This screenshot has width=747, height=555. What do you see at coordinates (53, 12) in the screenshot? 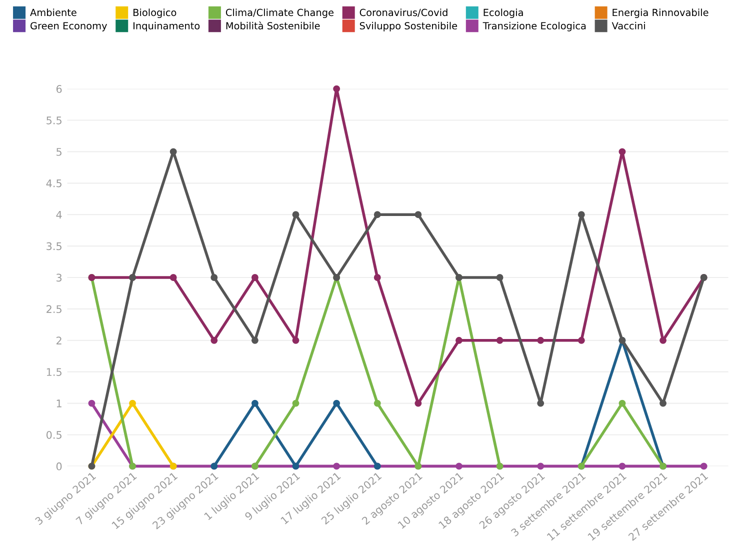
I see `legend-label: Ambiente` at bounding box center [53, 12].